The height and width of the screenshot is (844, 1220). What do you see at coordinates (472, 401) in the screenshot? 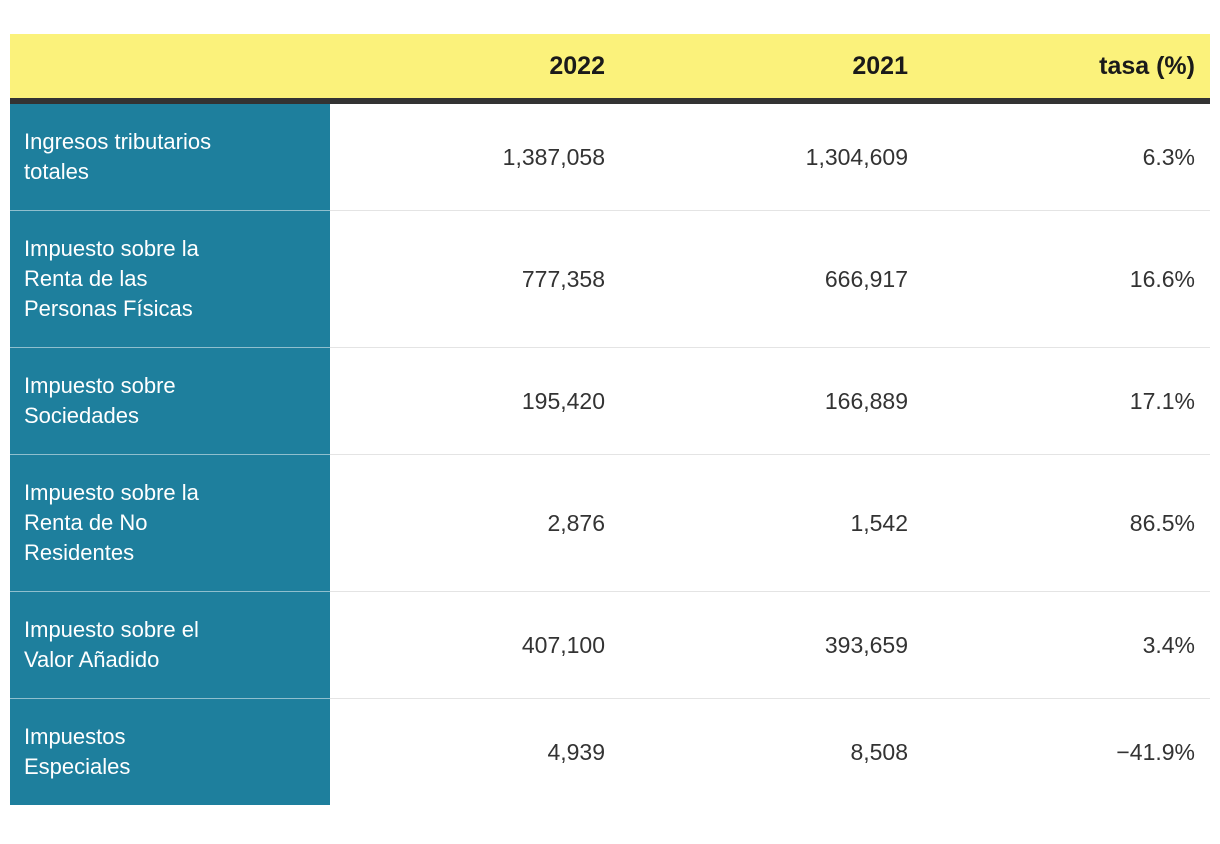
I see `value-2022-cell: 195,420` at bounding box center [472, 401].